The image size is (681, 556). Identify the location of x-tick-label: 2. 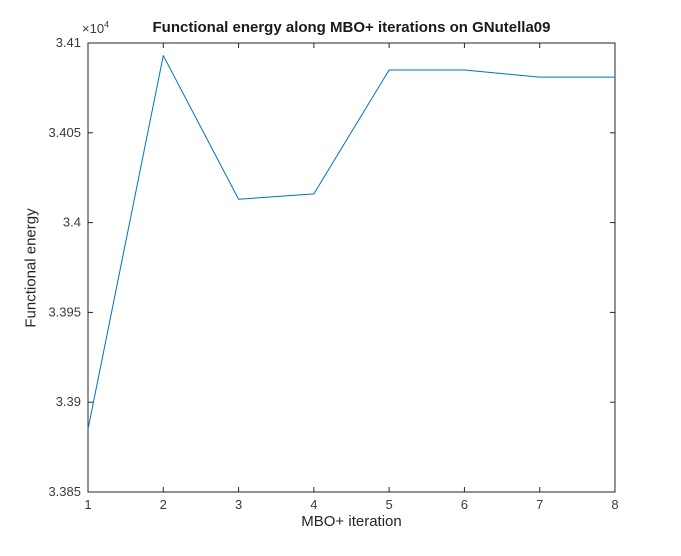
(163, 504).